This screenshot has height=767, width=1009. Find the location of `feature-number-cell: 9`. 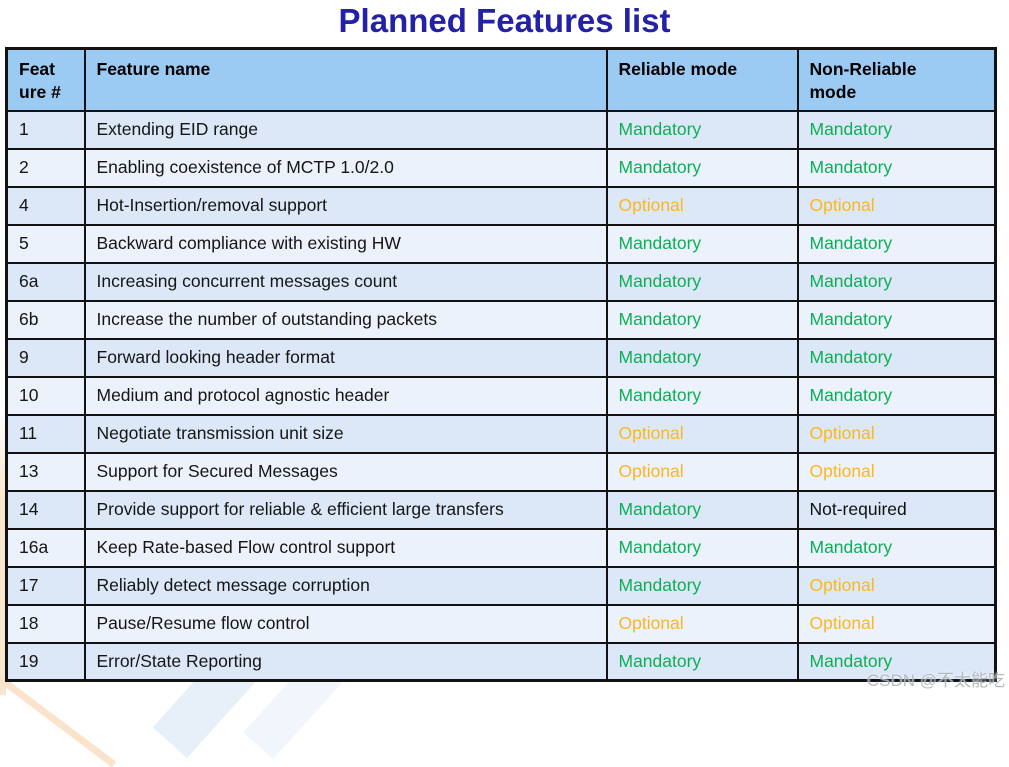

feature-number-cell: 9 is located at coordinates (45, 357).